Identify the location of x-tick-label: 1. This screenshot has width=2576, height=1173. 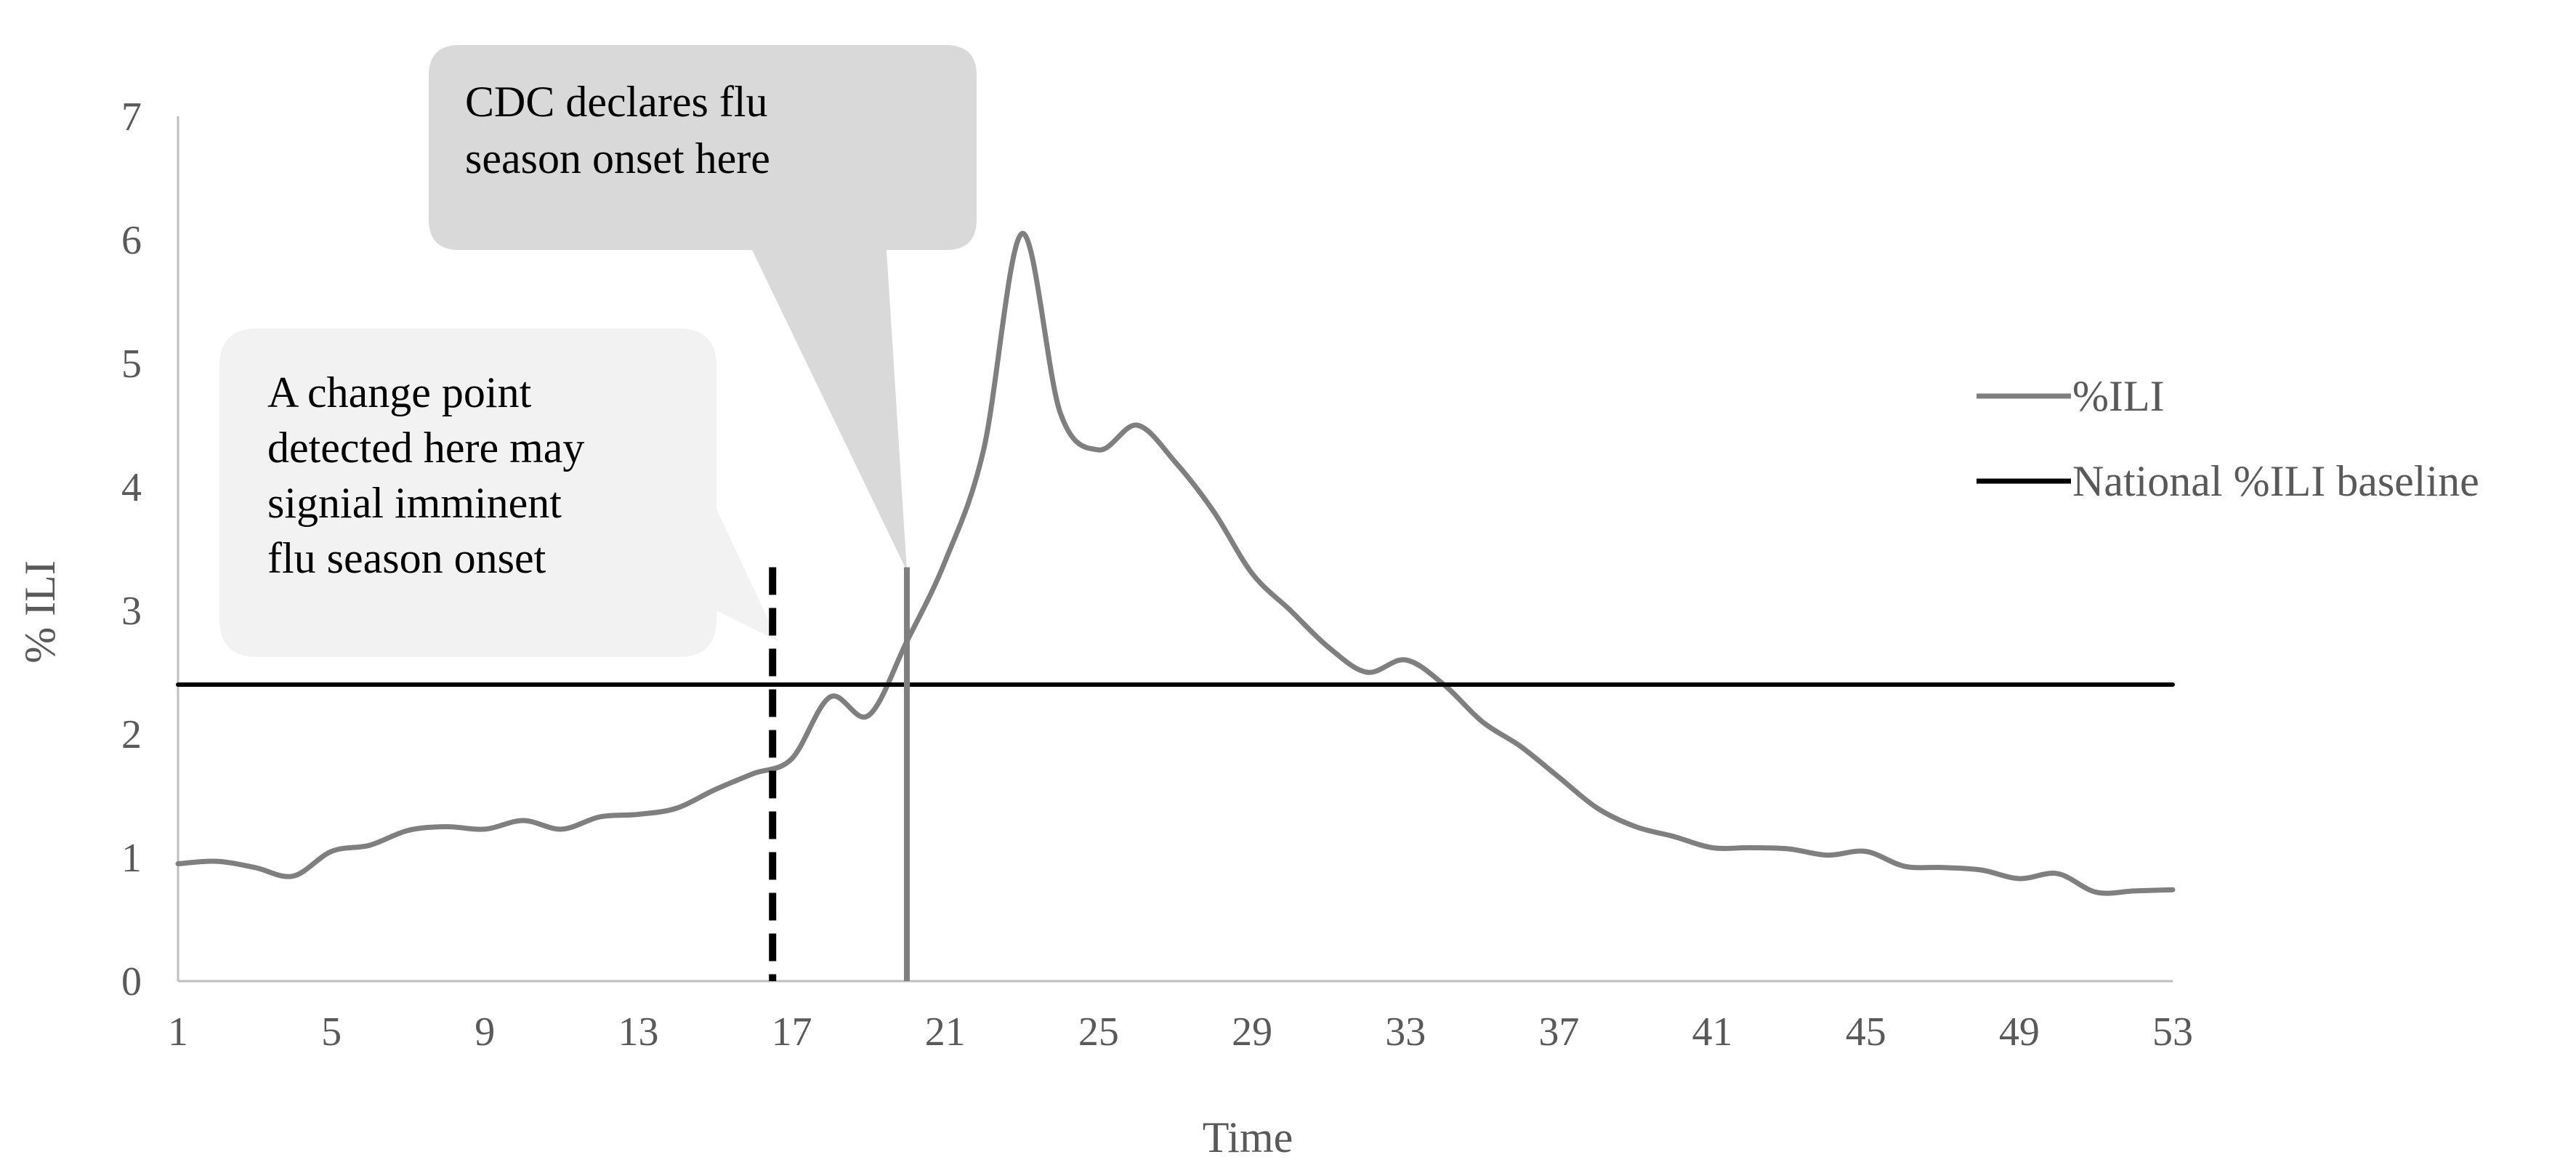
(178, 1032).